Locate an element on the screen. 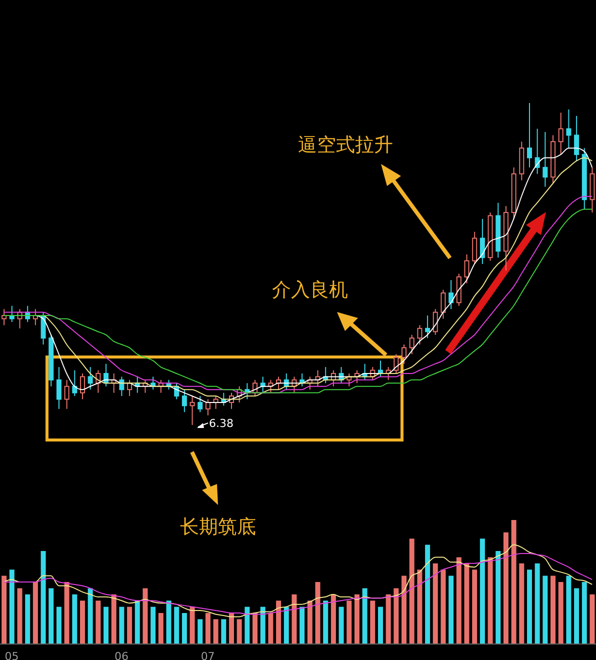 The height and width of the screenshot is (660, 596). x-tick-label: 07 is located at coordinates (207, 655).